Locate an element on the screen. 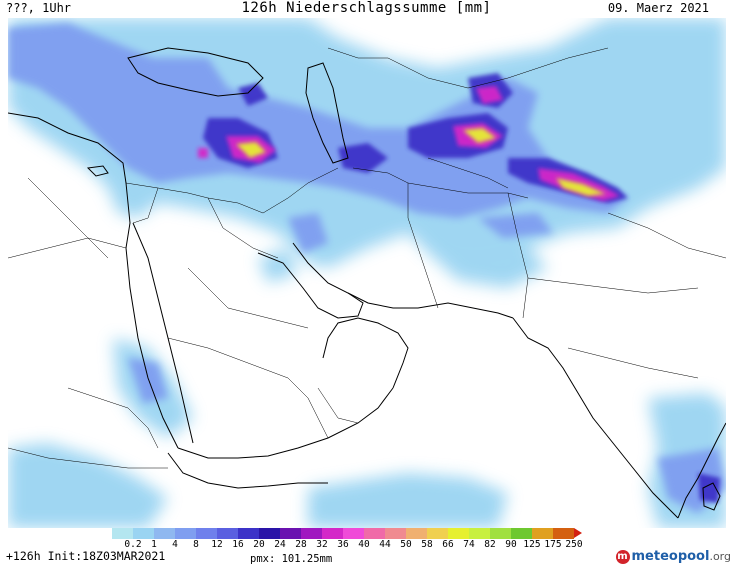 This screenshot has height=566, width=733. legend-label: 50 is located at coordinates (406, 544).